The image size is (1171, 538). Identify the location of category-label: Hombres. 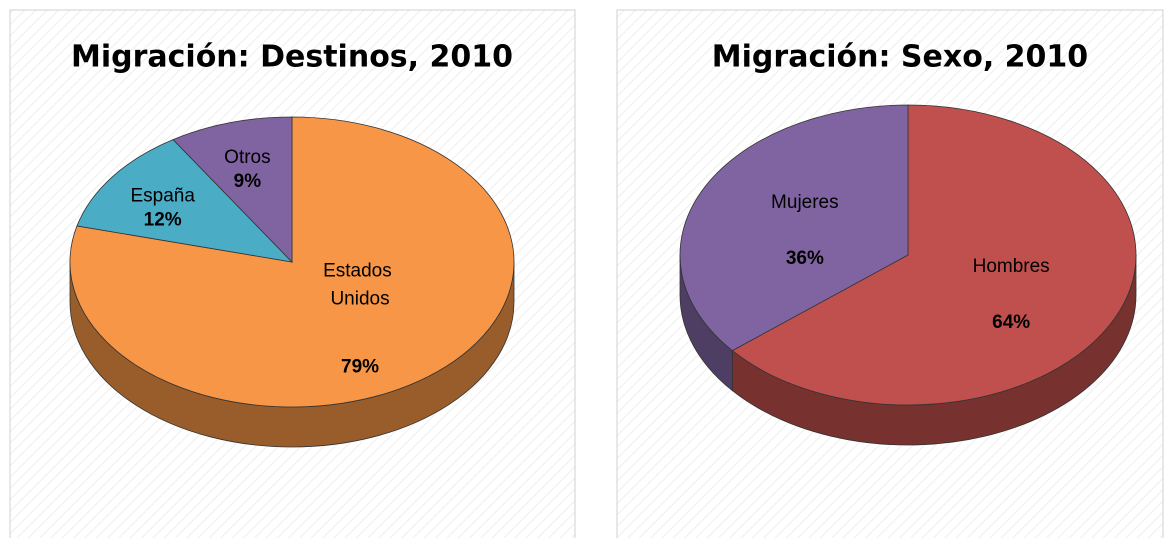
(1011, 266).